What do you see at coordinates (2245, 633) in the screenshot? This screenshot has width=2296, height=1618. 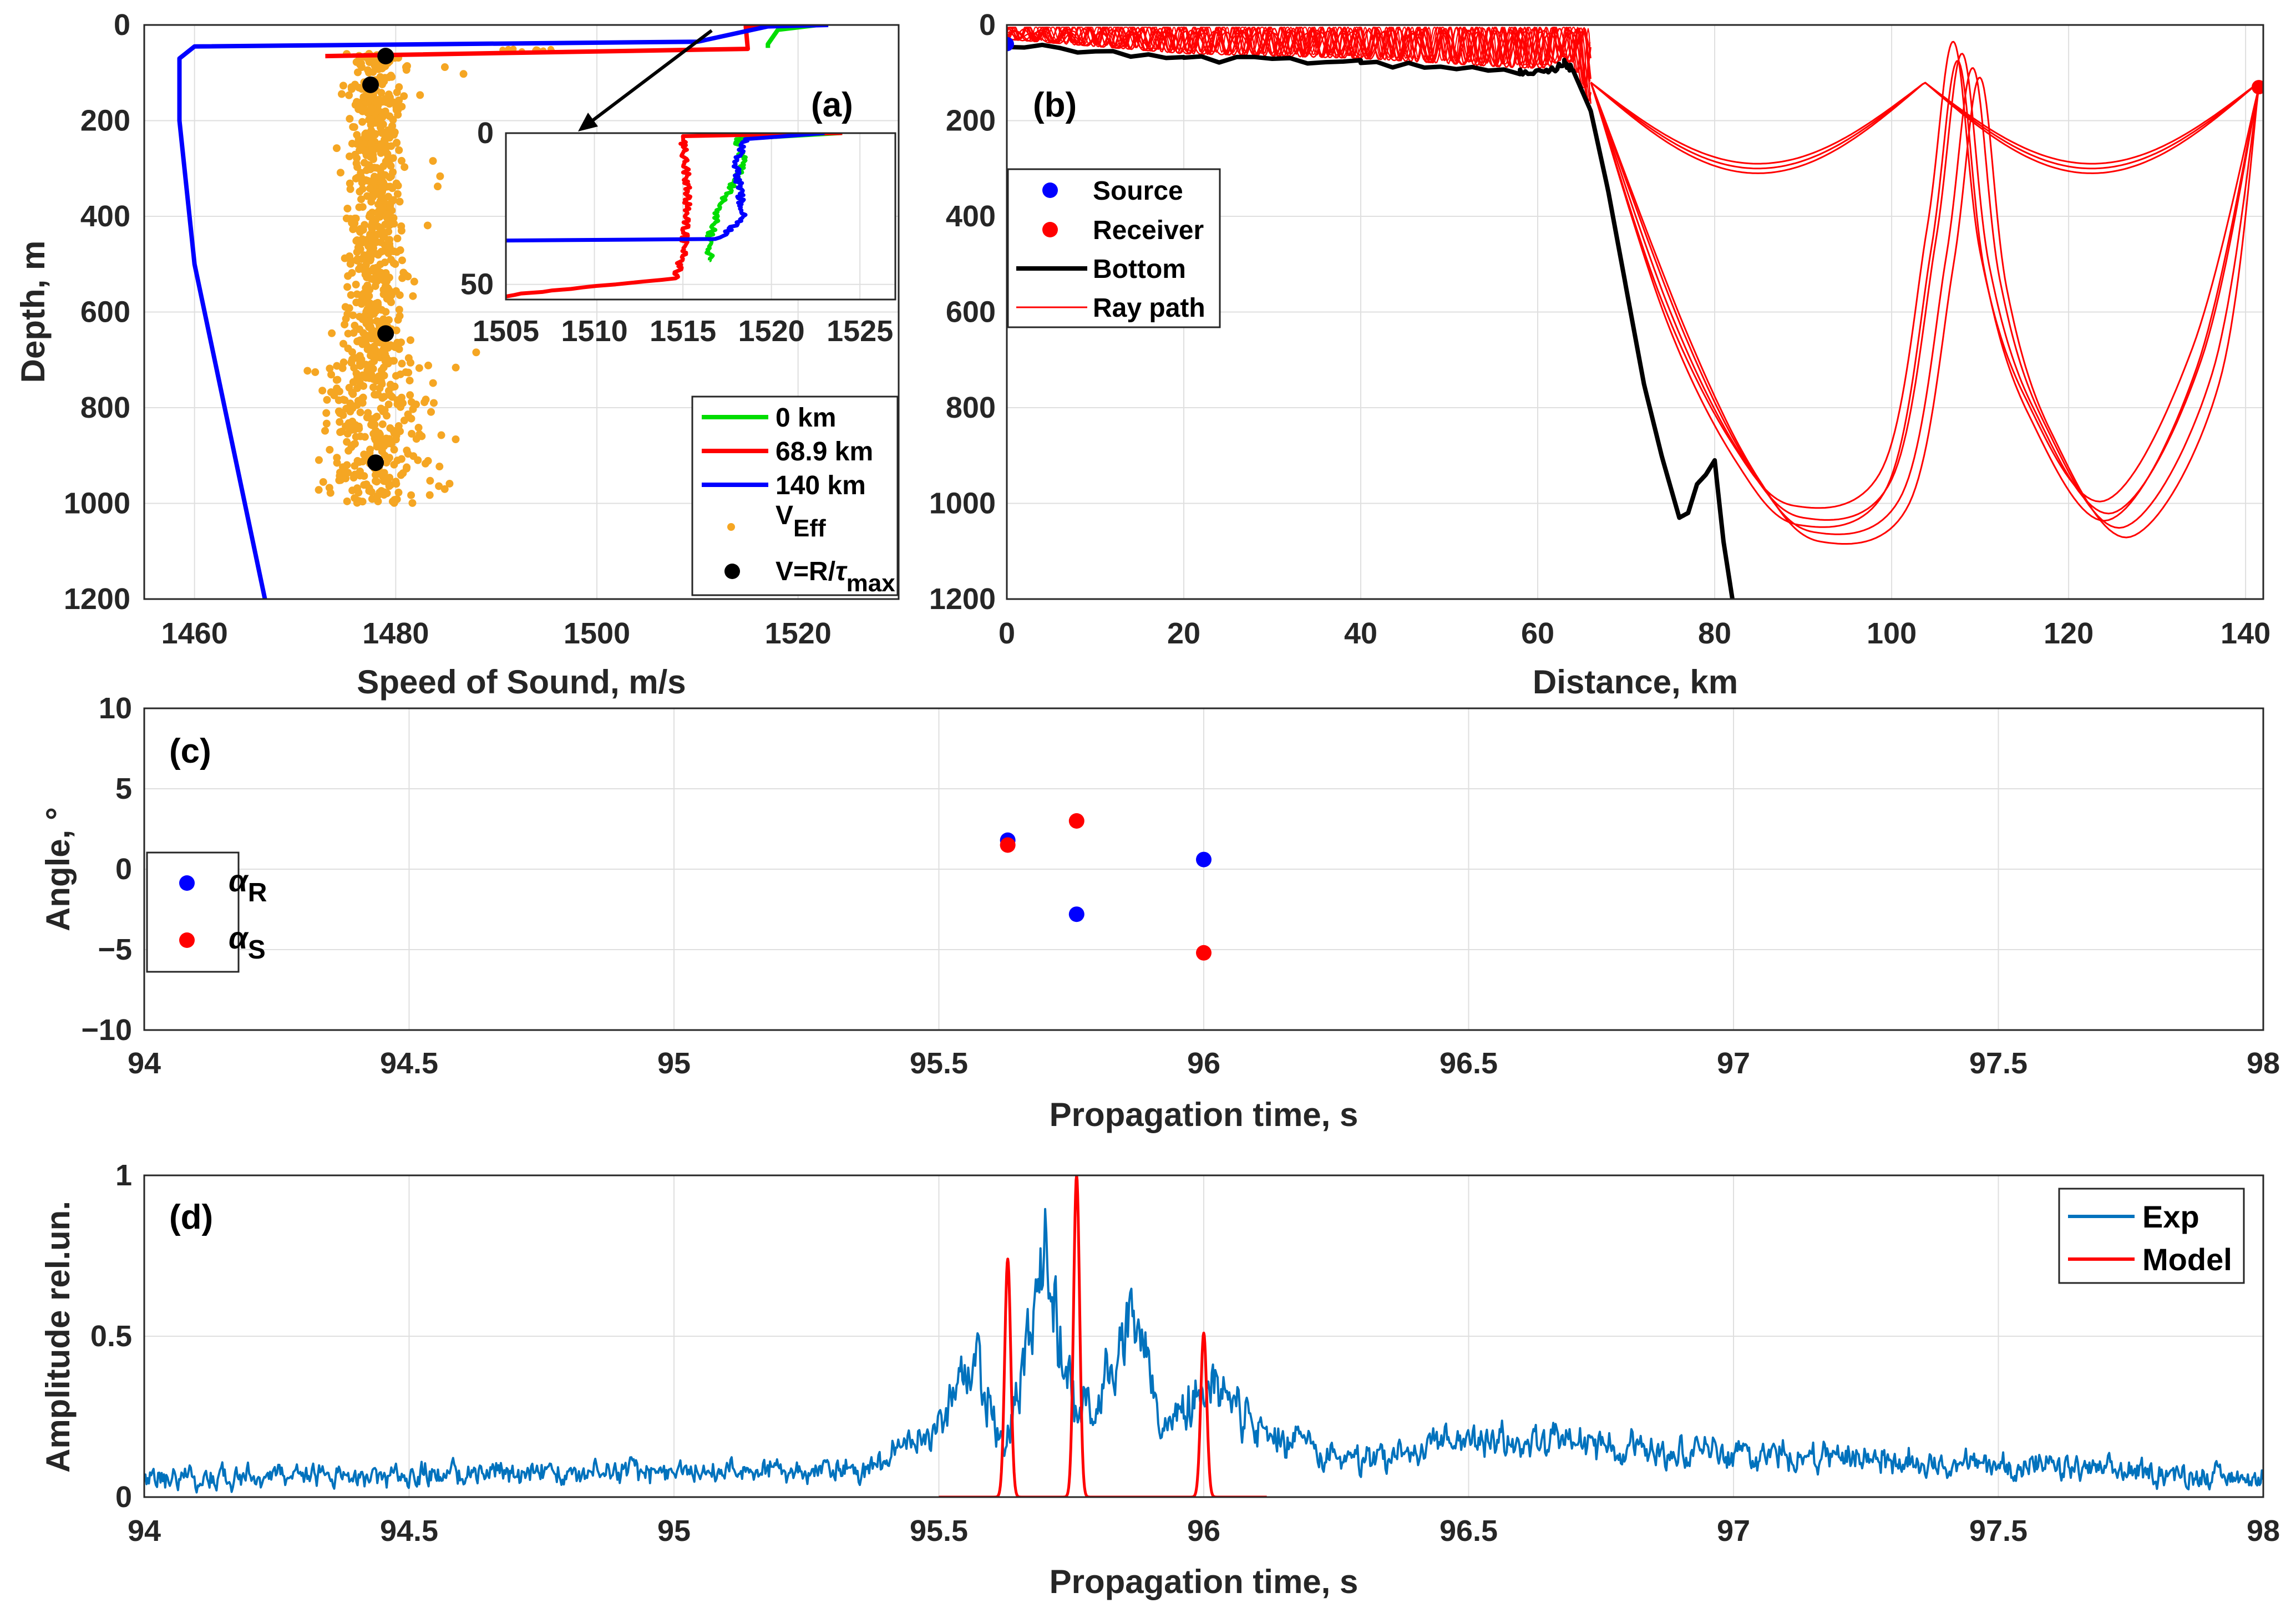 I see `x-tick-label: 140` at bounding box center [2245, 633].